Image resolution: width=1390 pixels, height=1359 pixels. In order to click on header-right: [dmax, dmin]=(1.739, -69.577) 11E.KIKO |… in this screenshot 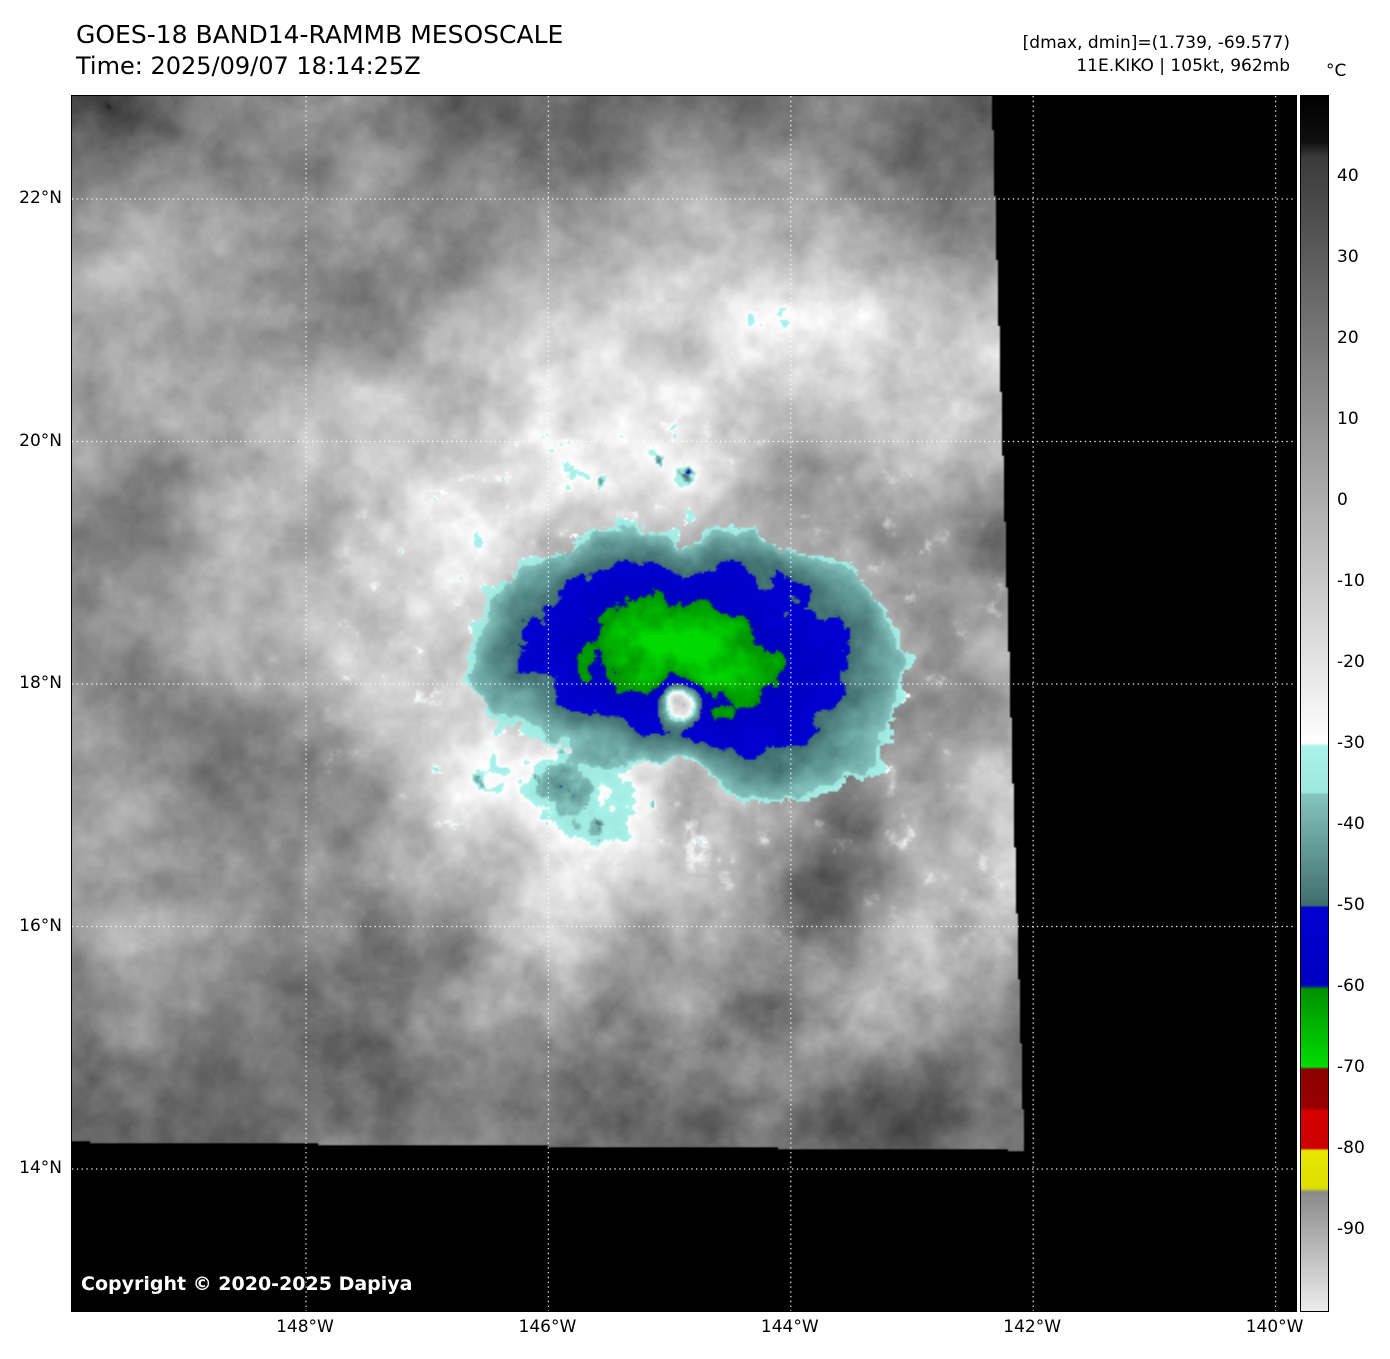, I will do `click(1156, 55)`.